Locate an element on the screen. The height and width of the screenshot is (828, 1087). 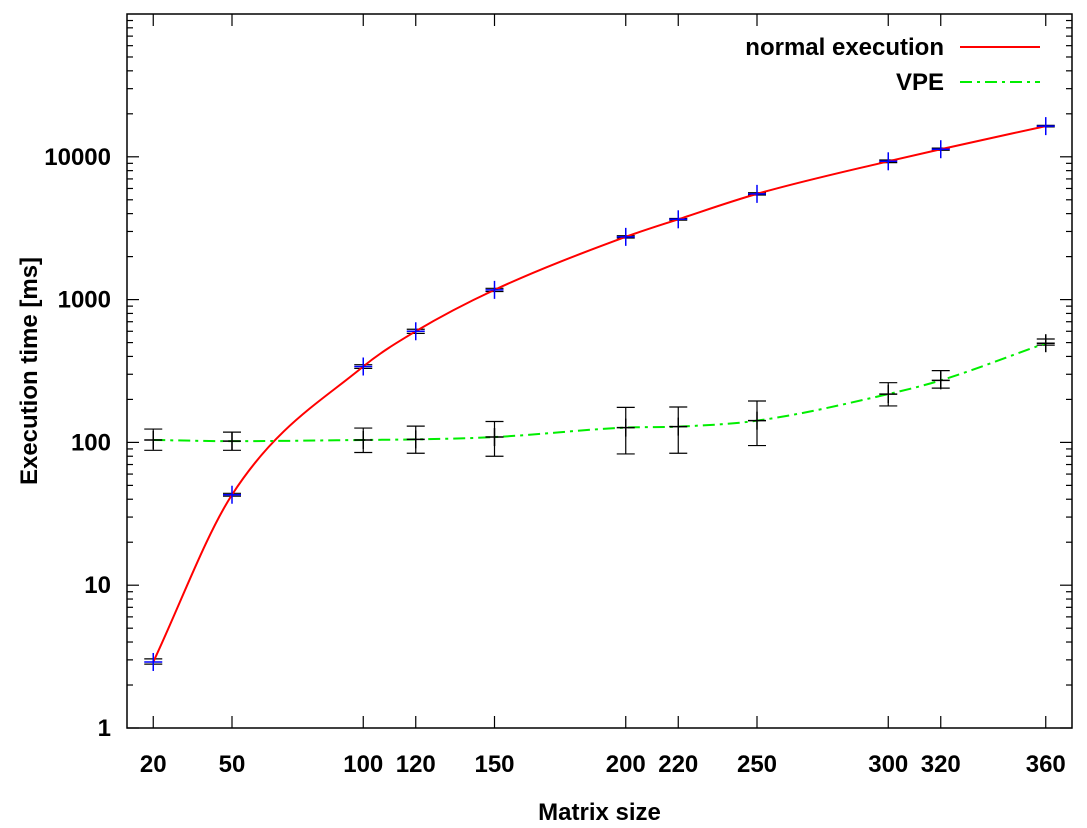
y-tick-label: 10000 is located at coordinates (77, 157).